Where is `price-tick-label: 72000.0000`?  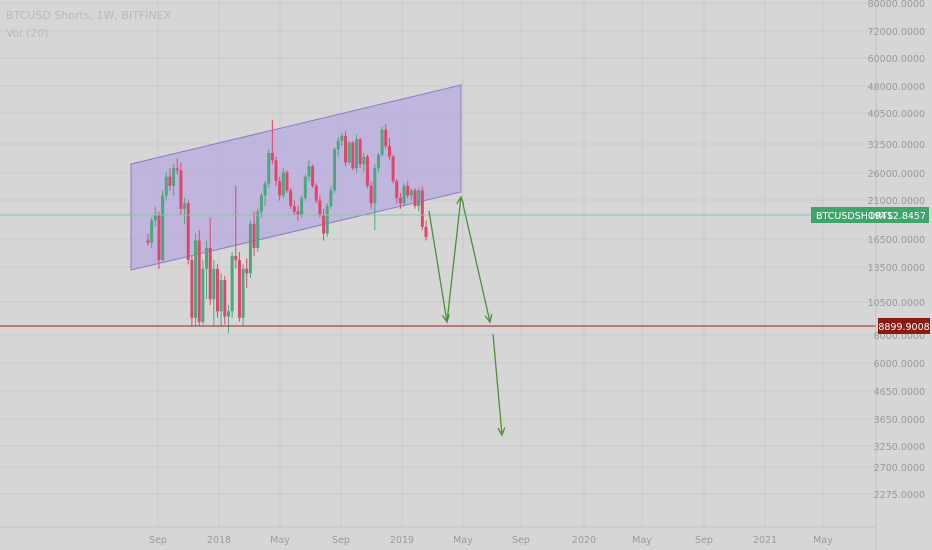
price-tick-label: 72000.0000 is located at coordinates (896, 32).